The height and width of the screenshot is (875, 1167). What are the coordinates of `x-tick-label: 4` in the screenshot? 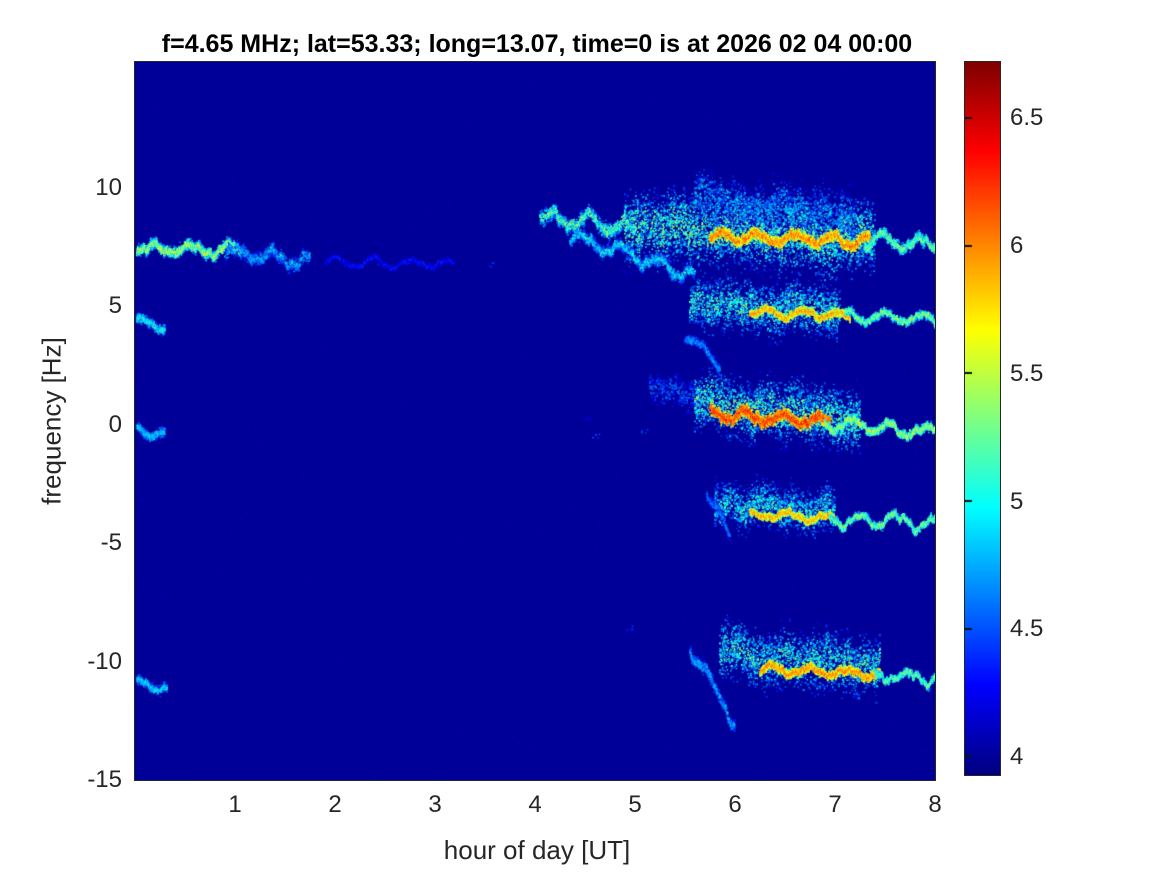 It's located at (535, 804).